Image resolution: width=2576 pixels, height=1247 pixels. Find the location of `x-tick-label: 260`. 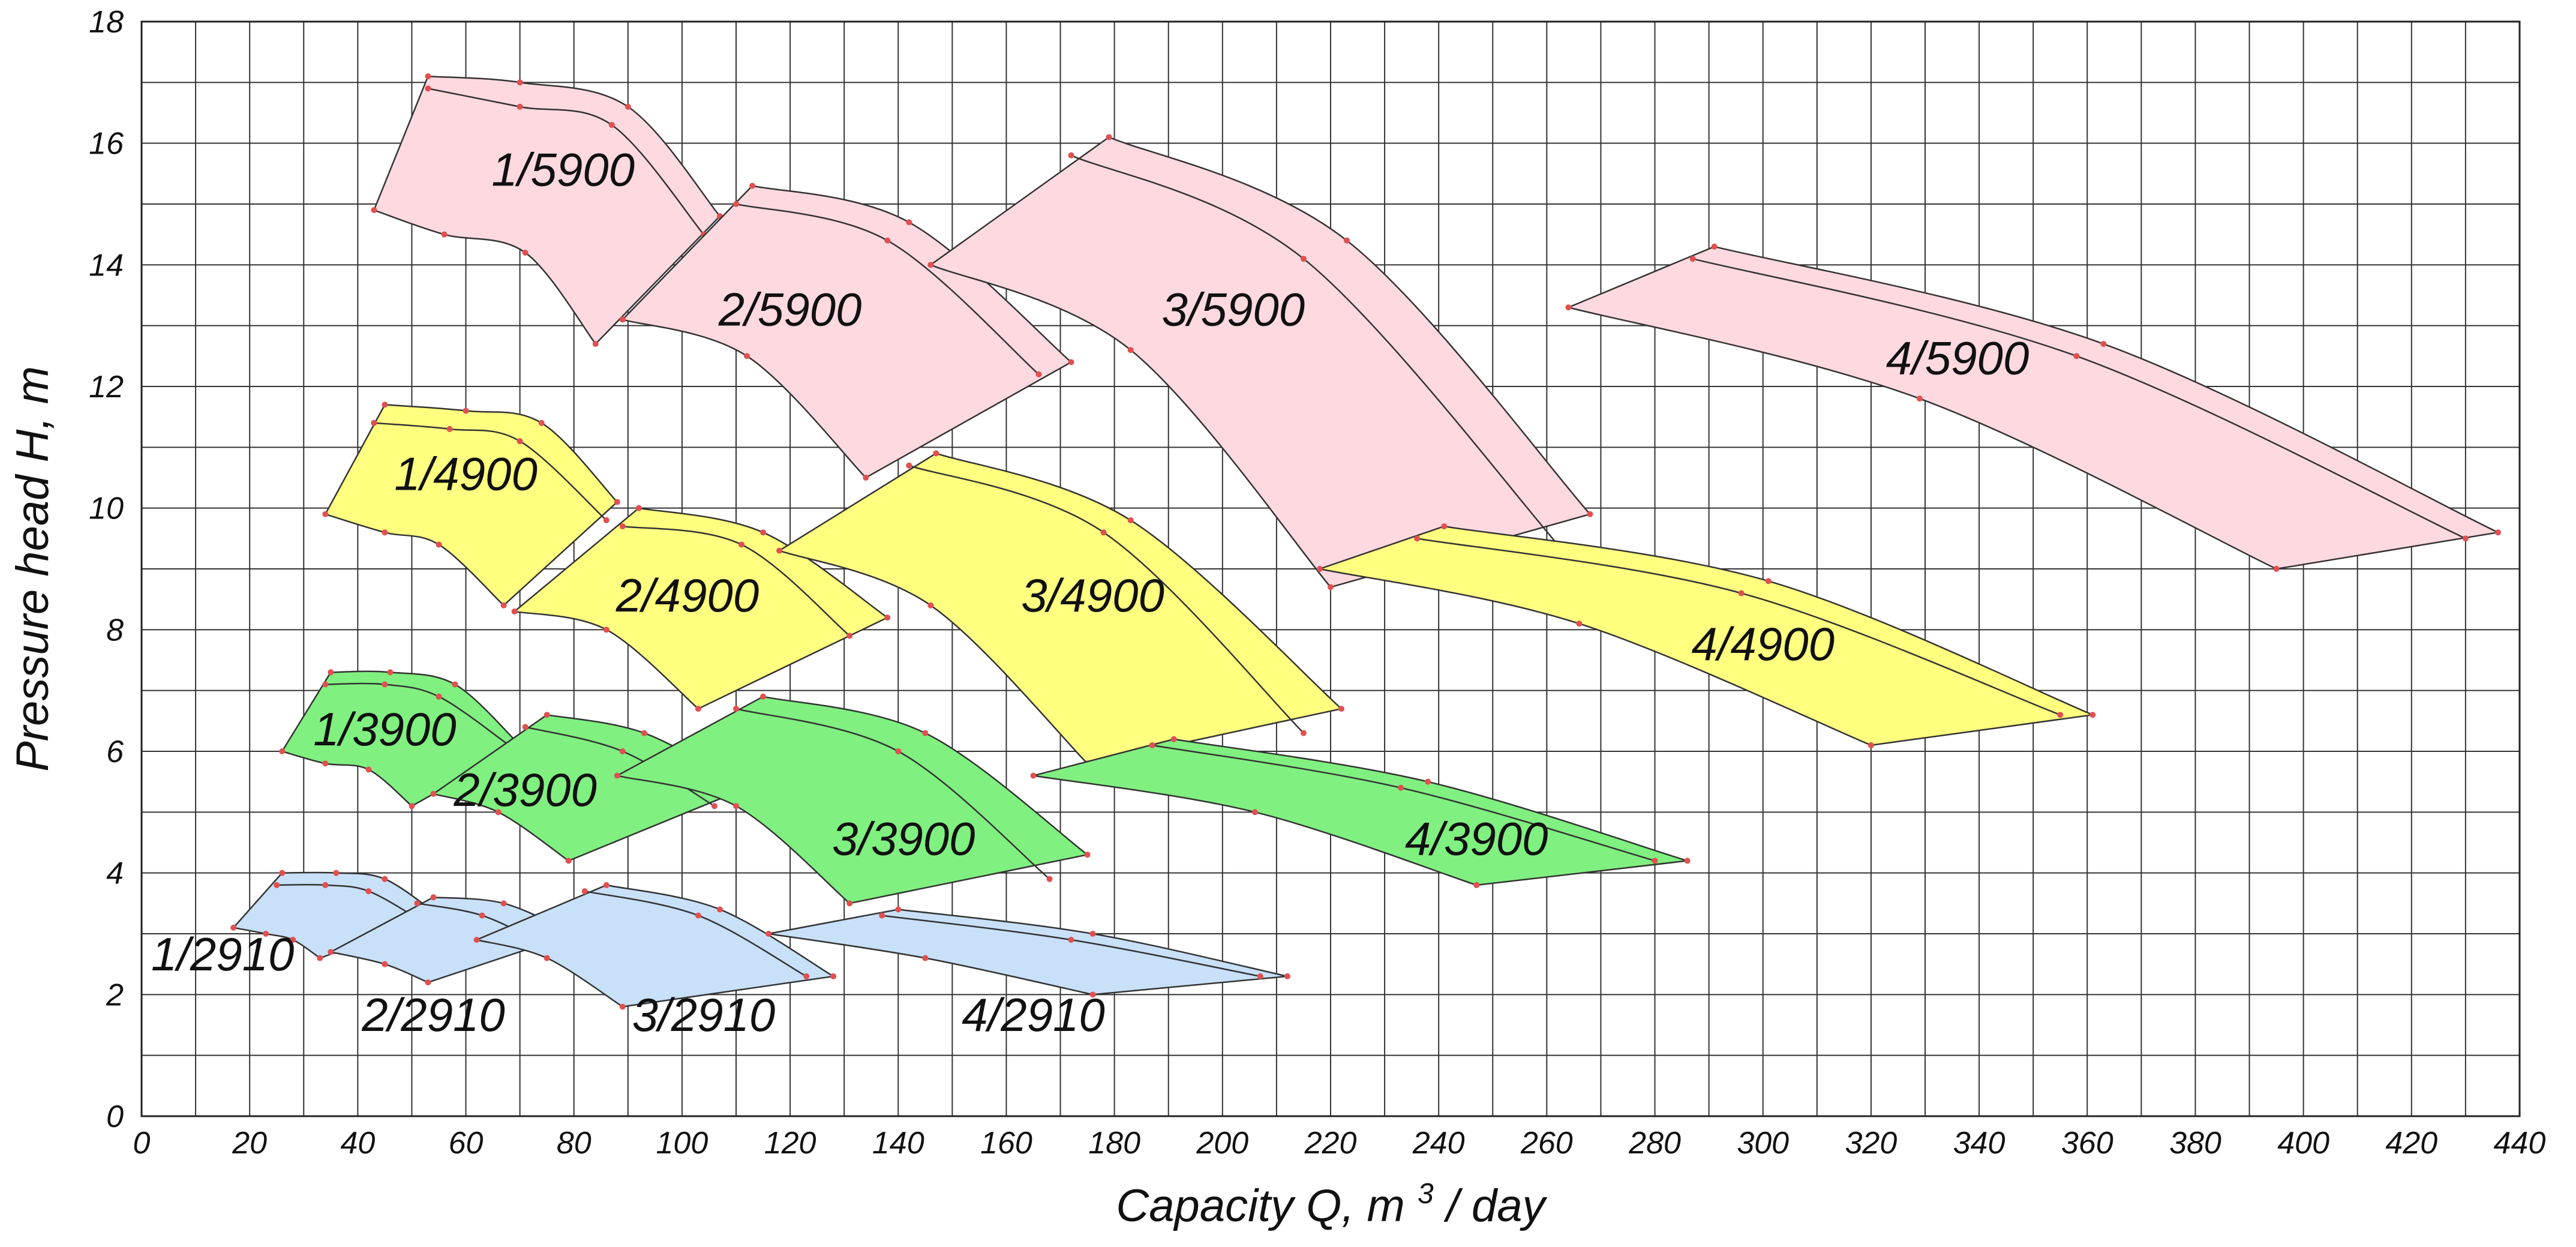

x-tick-label: 260 is located at coordinates (1546, 1143).